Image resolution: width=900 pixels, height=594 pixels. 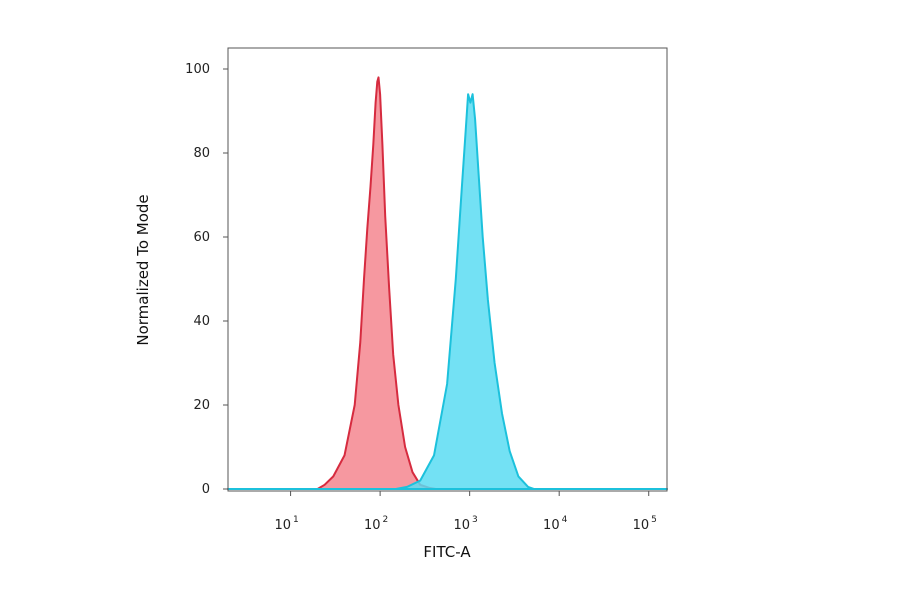 I want to click on x-tick-label: 10 5, so click(x=645, y=524).